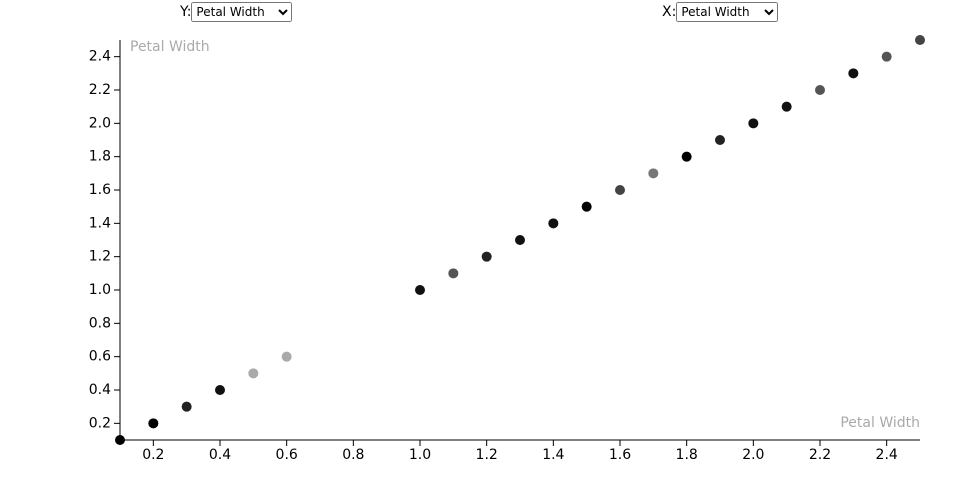  What do you see at coordinates (553, 455) in the screenshot?
I see `x-tick-label: 1.4` at bounding box center [553, 455].